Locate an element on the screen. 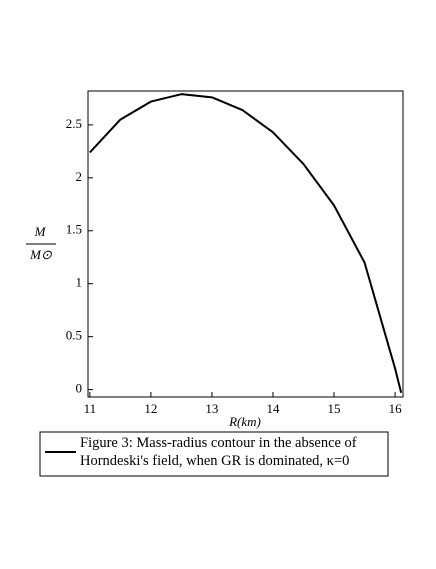  x-tick-label: 13 is located at coordinates (211, 408).